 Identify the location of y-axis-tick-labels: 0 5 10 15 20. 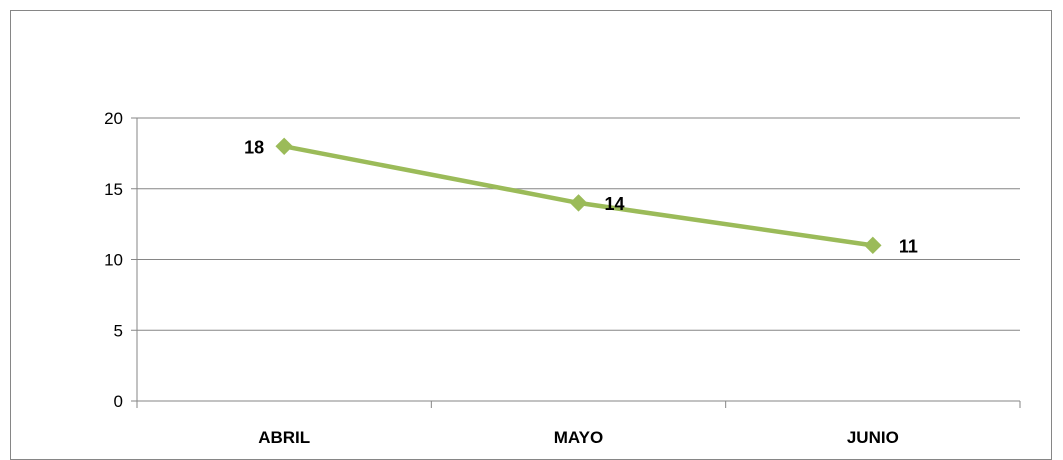
(113, 260).